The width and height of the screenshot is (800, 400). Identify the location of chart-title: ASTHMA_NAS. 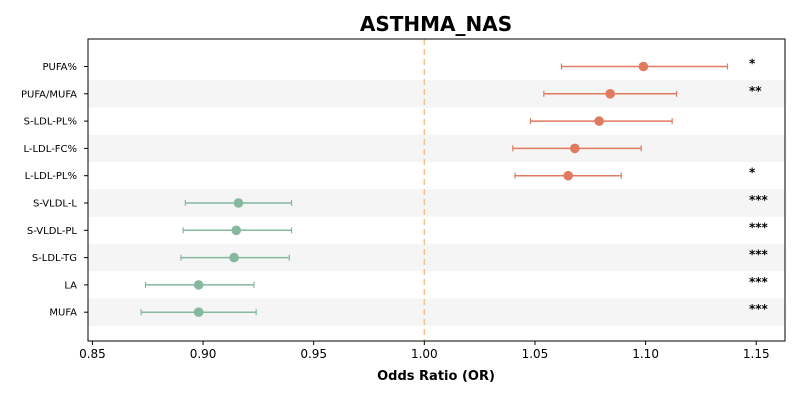
(436, 24).